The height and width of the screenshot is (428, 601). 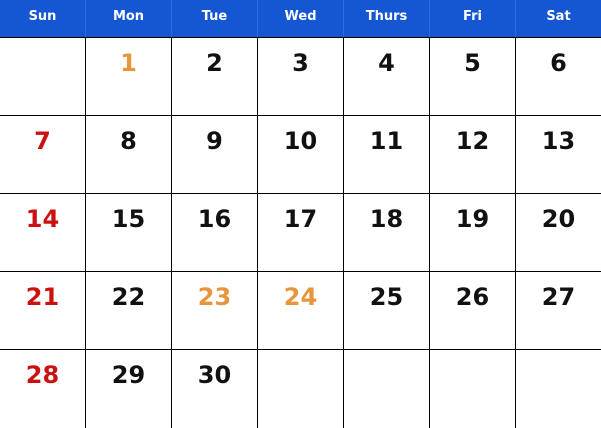 What do you see at coordinates (473, 18) in the screenshot?
I see `weekday-fri: Fri` at bounding box center [473, 18].